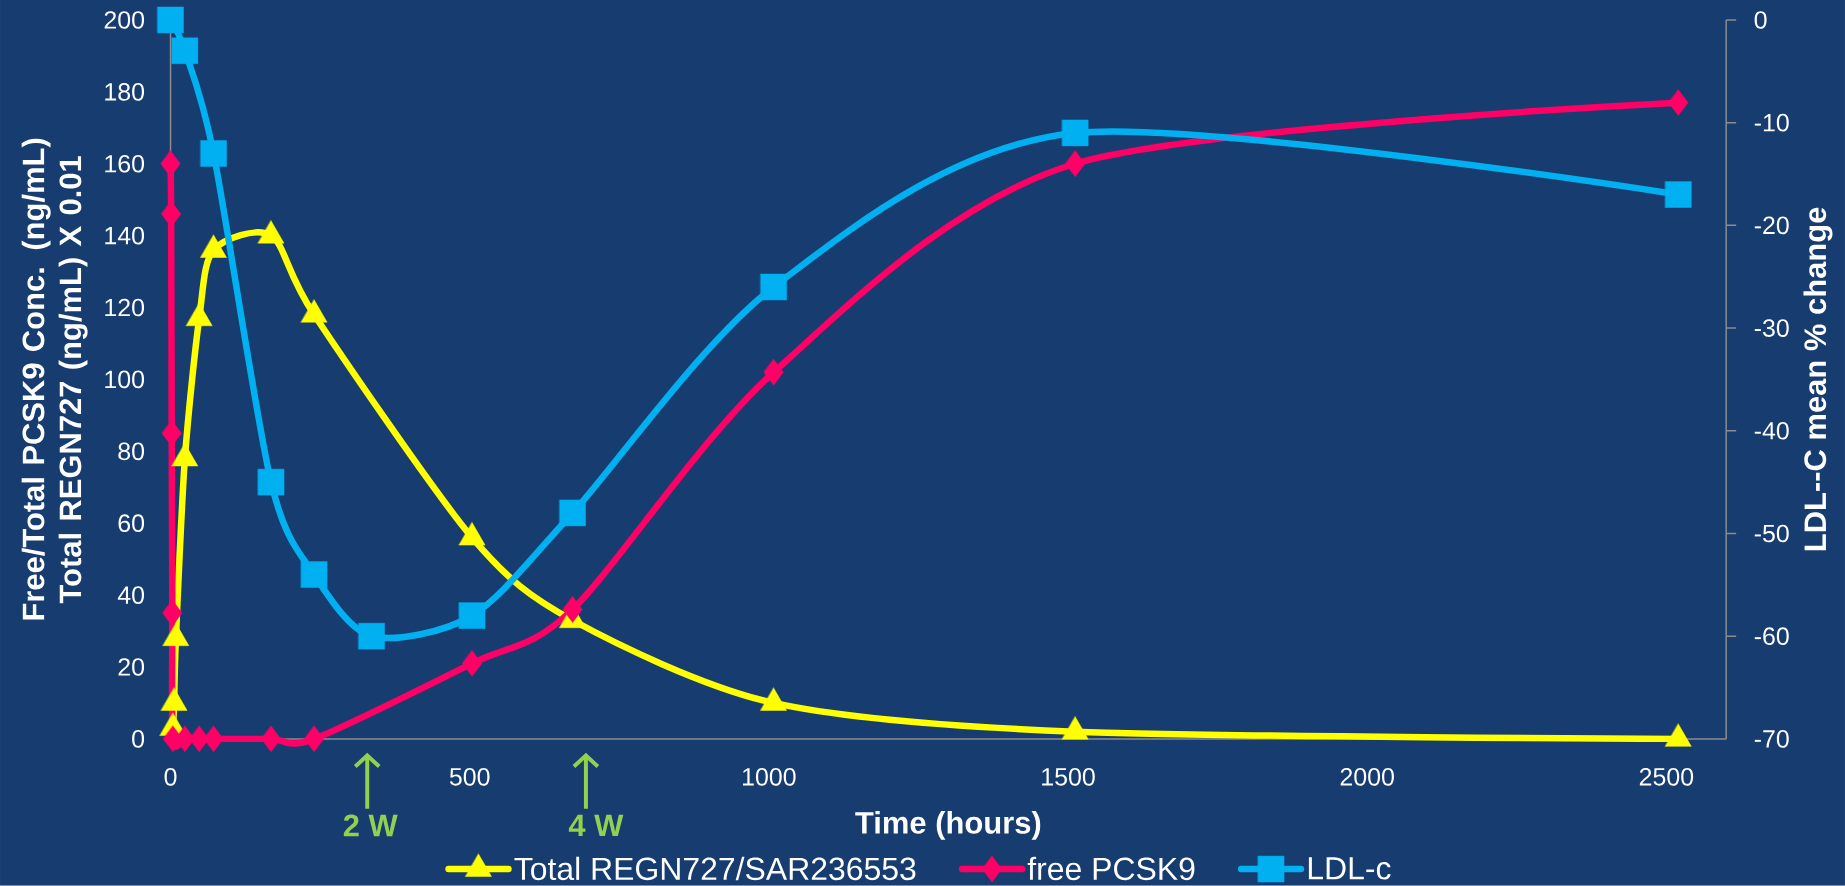  I want to click on y-axis-title: Free/Total PCSK9 Conc. (ng/mL) Total REGN727 (ng/mL) X 0.01, so click(54, 379).